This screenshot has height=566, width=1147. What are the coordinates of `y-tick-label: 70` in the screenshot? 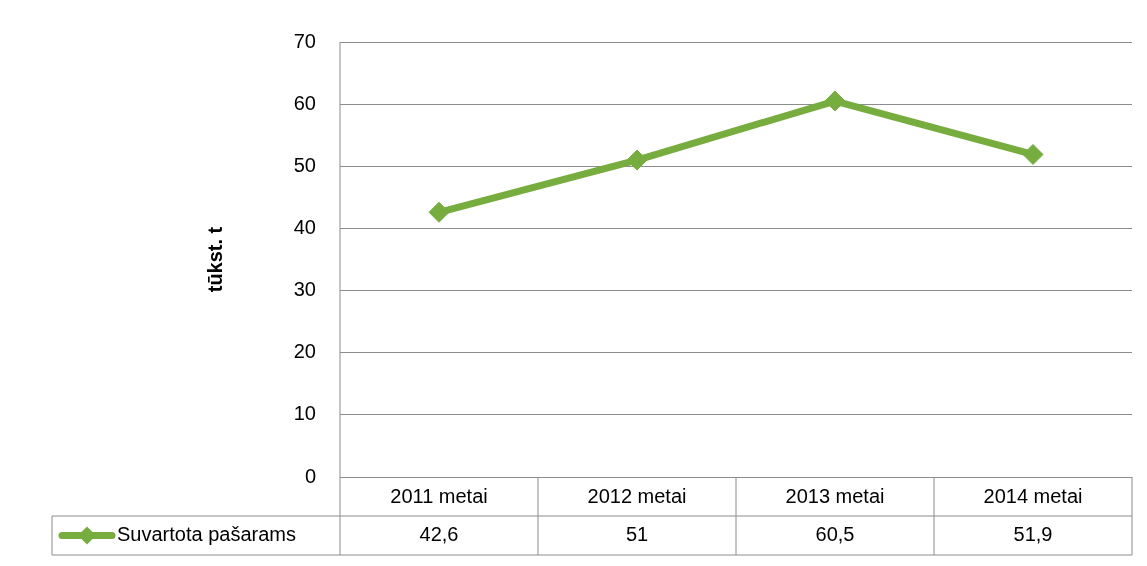 It's located at (304, 40).